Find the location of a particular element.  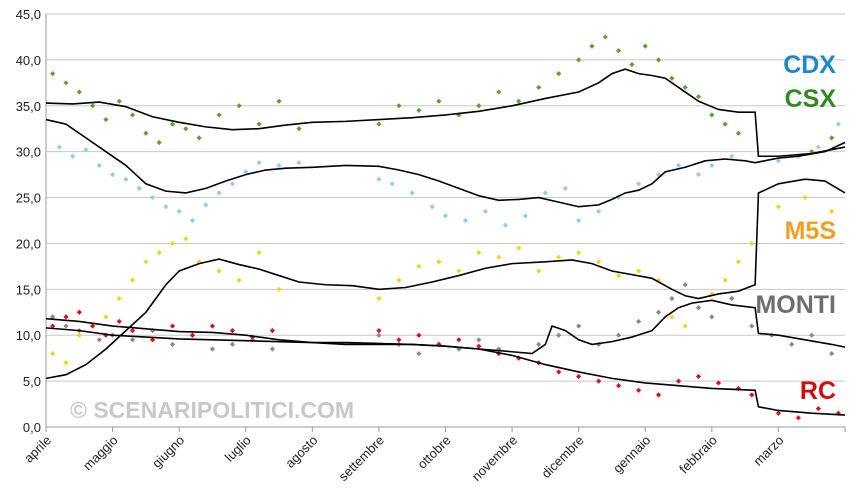

csx-series-label: CSX is located at coordinates (811, 99).